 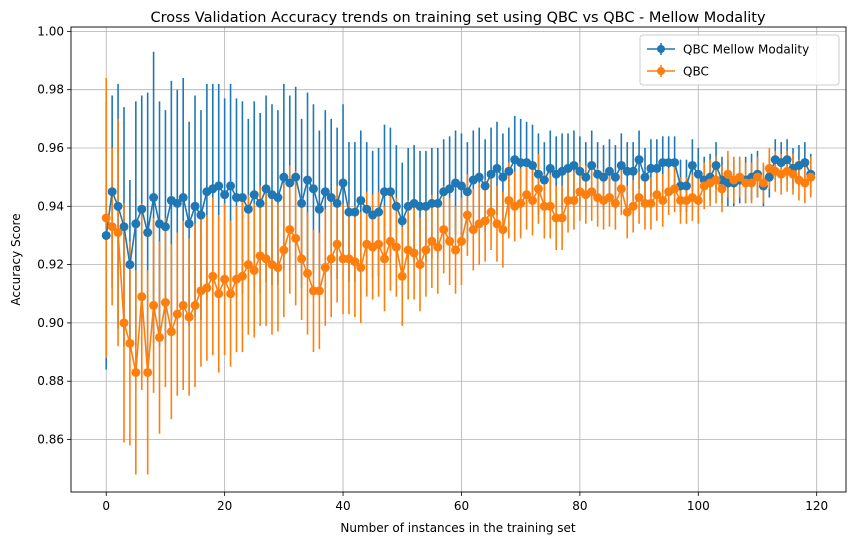 I want to click on x-tick-label: 120, so click(x=816, y=506).